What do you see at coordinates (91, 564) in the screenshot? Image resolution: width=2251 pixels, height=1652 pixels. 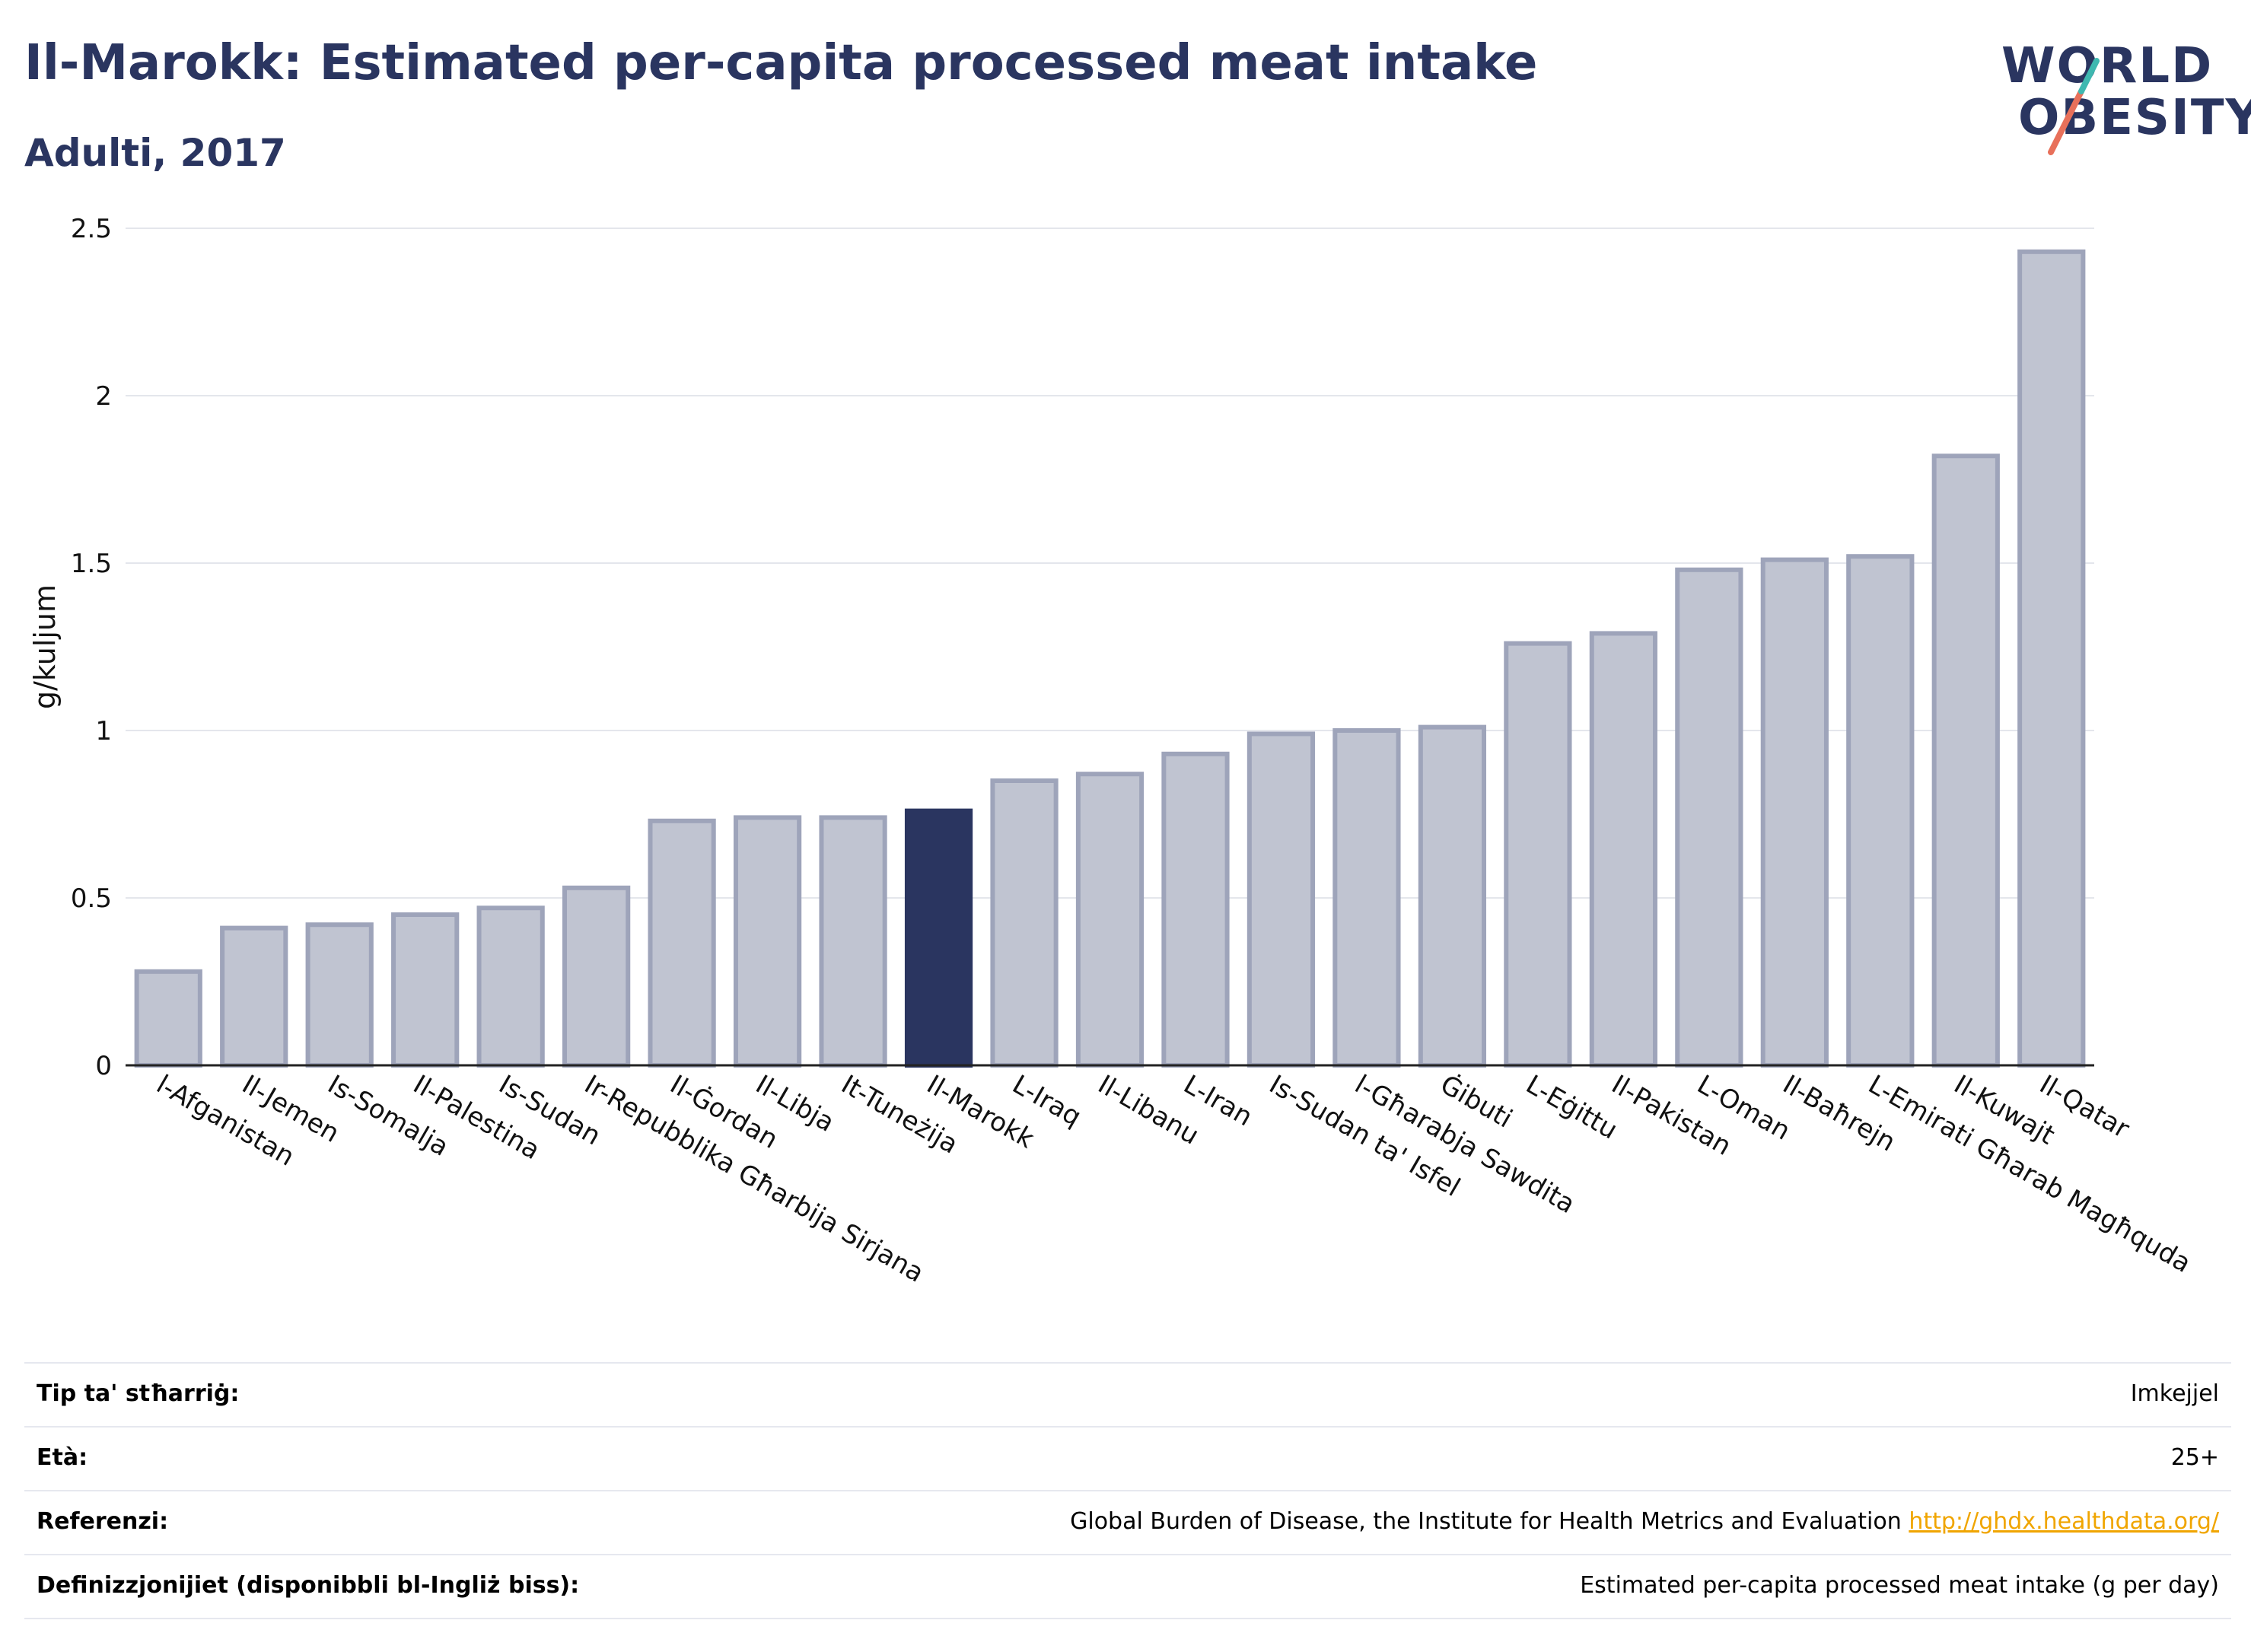 I see `y-tick-label: 1.5` at bounding box center [91, 564].